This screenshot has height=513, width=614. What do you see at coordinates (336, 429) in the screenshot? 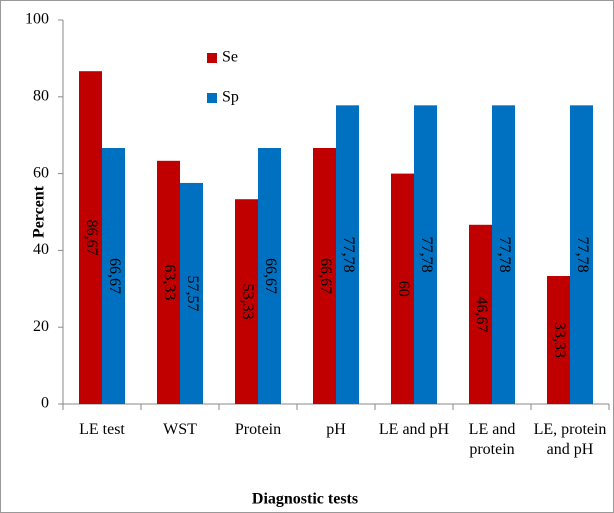
I see `x-tick-label: pH` at bounding box center [336, 429].